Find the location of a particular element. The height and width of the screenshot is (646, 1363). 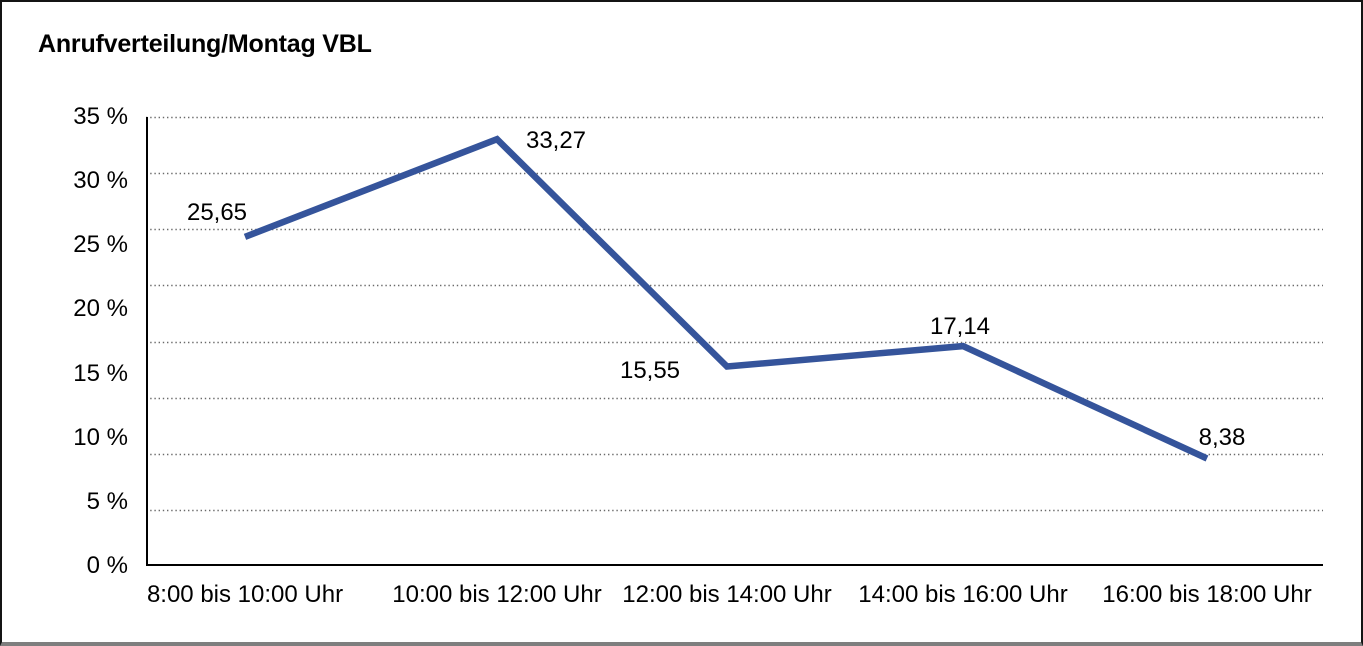

x-axis-category-label: 12:00 bis 14:00 Uhr is located at coordinates (727, 594).